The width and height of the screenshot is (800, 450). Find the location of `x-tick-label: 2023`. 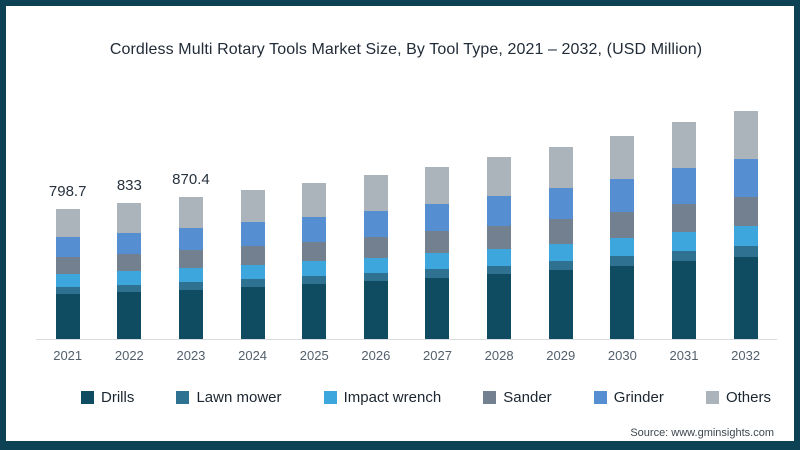

x-tick-label: 2023 is located at coordinates (191, 355).